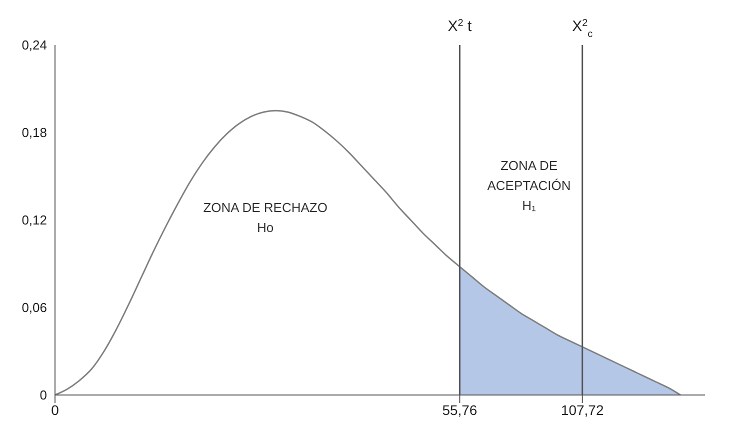 The width and height of the screenshot is (732, 436). I want to click on x-tick-label: 0, so click(55, 410).